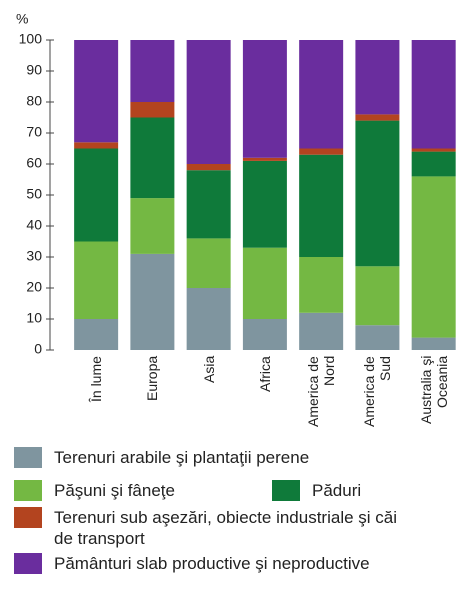 This screenshot has height=593, width=467. Describe the element at coordinates (34, 70) in the screenshot. I see `y-tick-label: 90` at that location.